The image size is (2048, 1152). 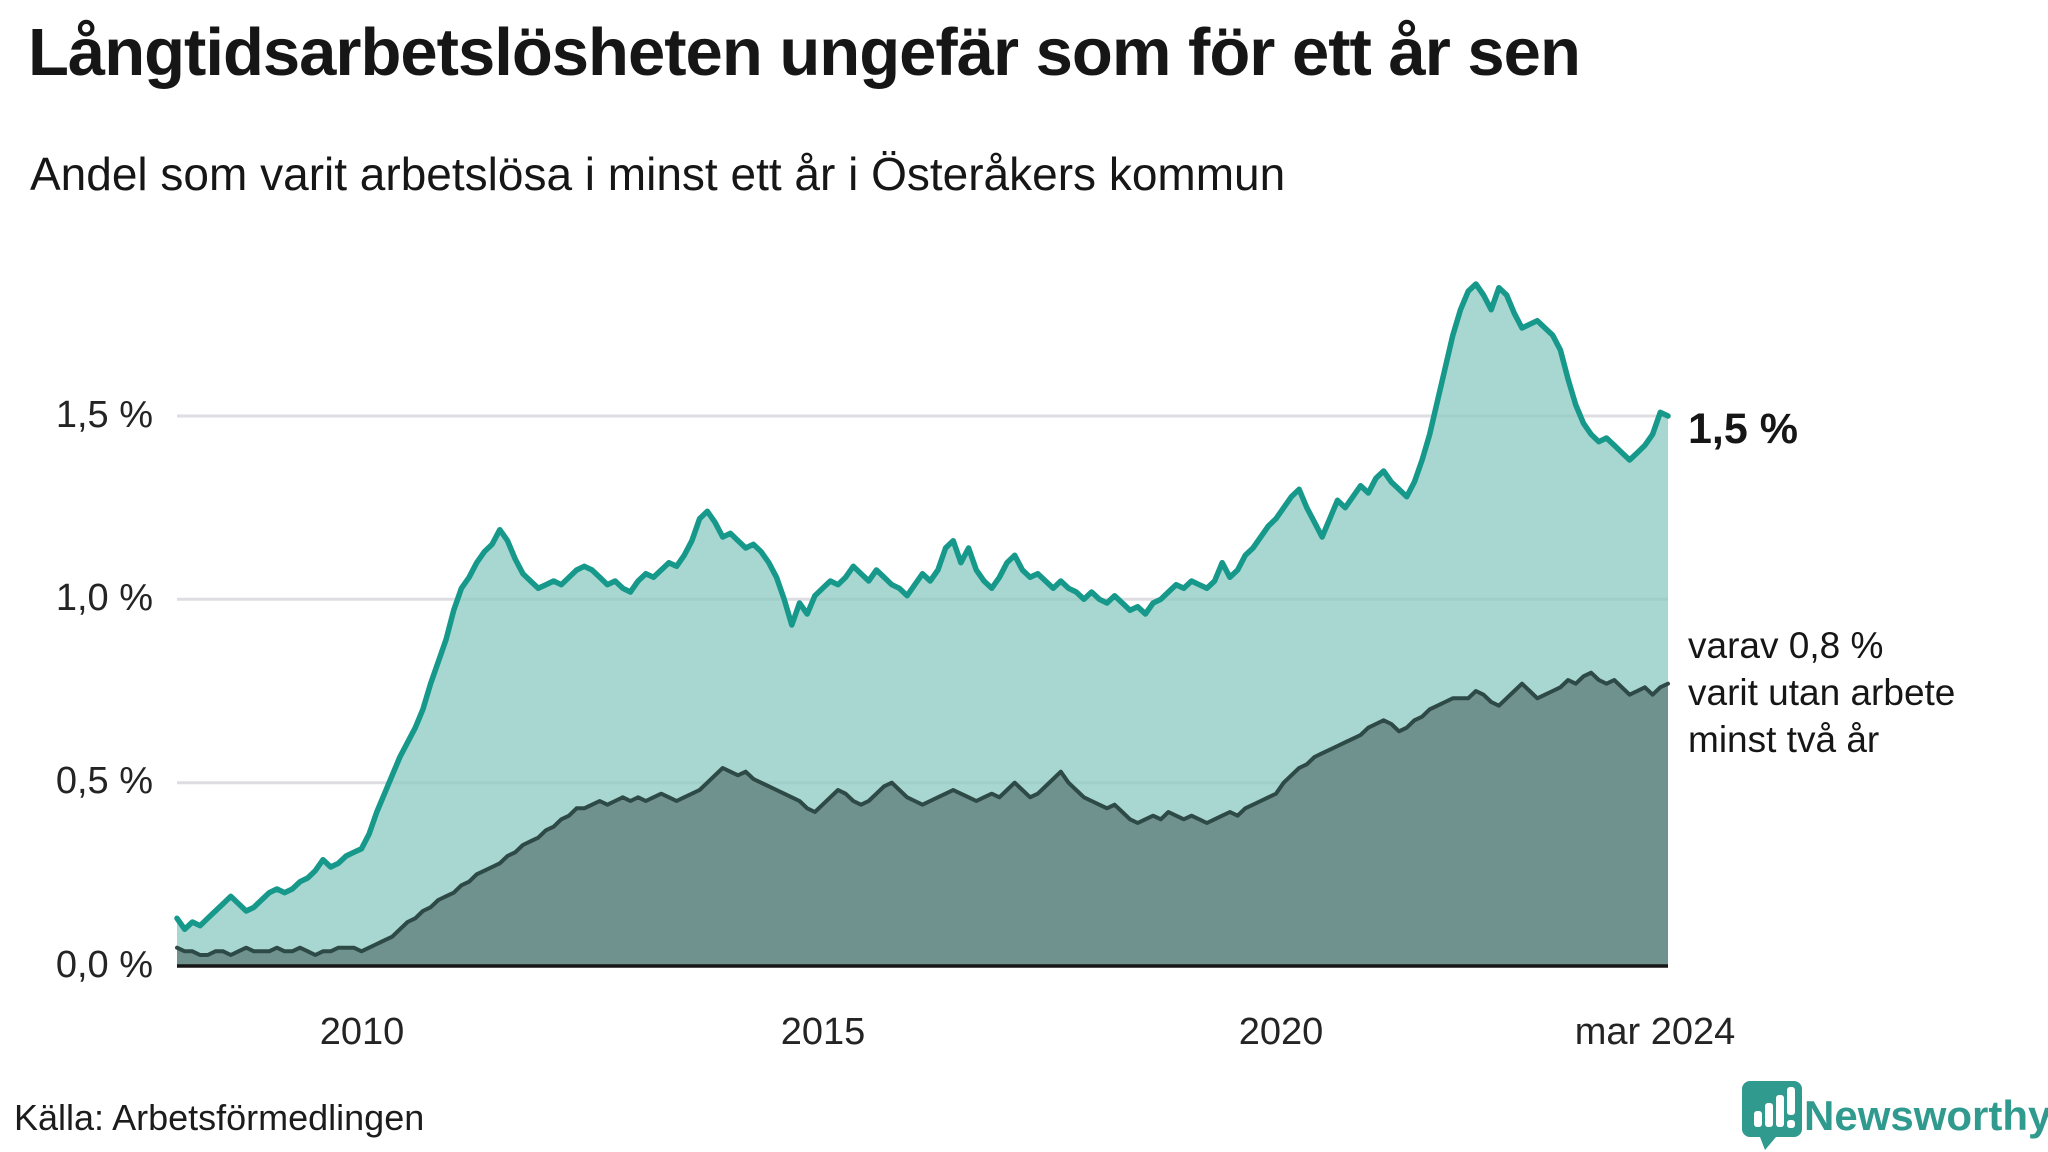 What do you see at coordinates (1784, 739) in the screenshot?
I see `series-two-annotation-line3: minst två år` at bounding box center [1784, 739].